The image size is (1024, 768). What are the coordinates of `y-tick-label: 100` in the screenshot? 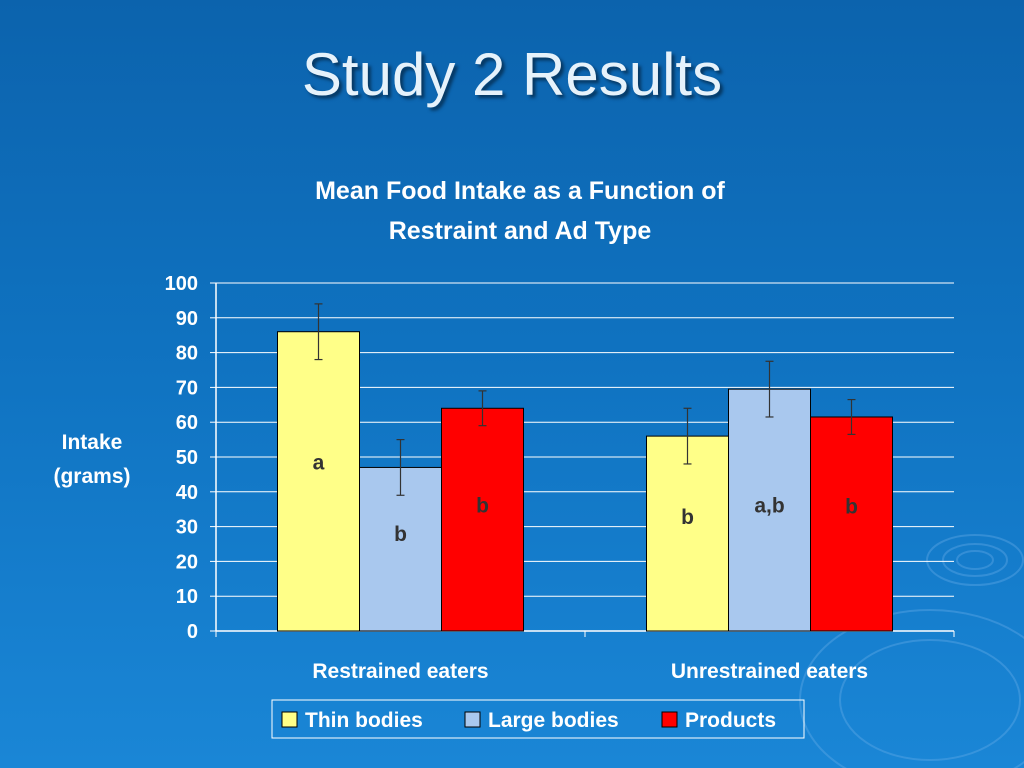 It's located at (181, 284).